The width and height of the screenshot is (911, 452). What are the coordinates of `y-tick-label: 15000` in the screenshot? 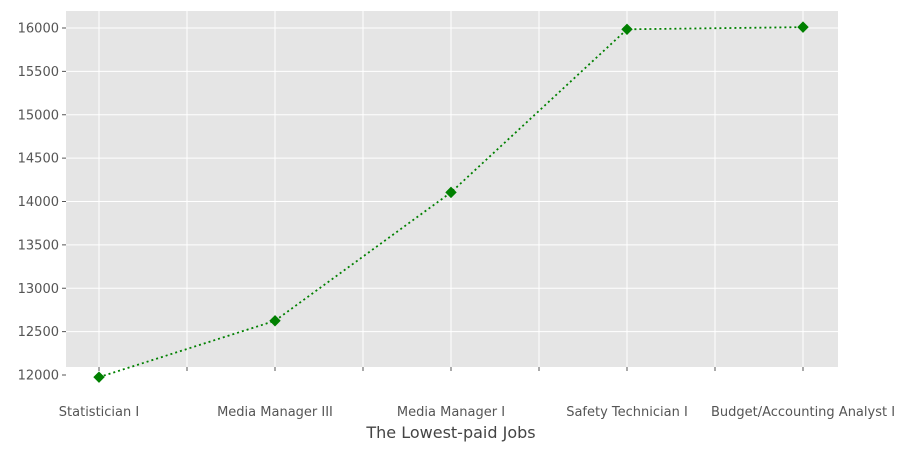 It's located at (38, 115).